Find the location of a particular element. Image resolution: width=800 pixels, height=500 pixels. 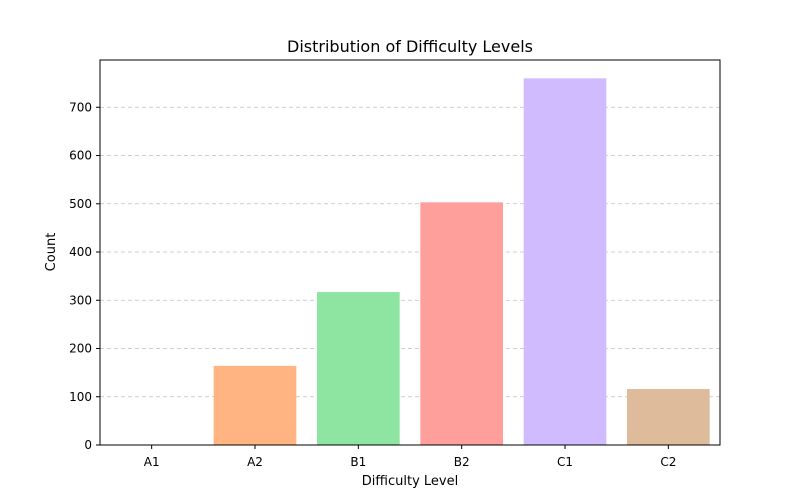

y-tick-label: 200 is located at coordinates (80, 349).